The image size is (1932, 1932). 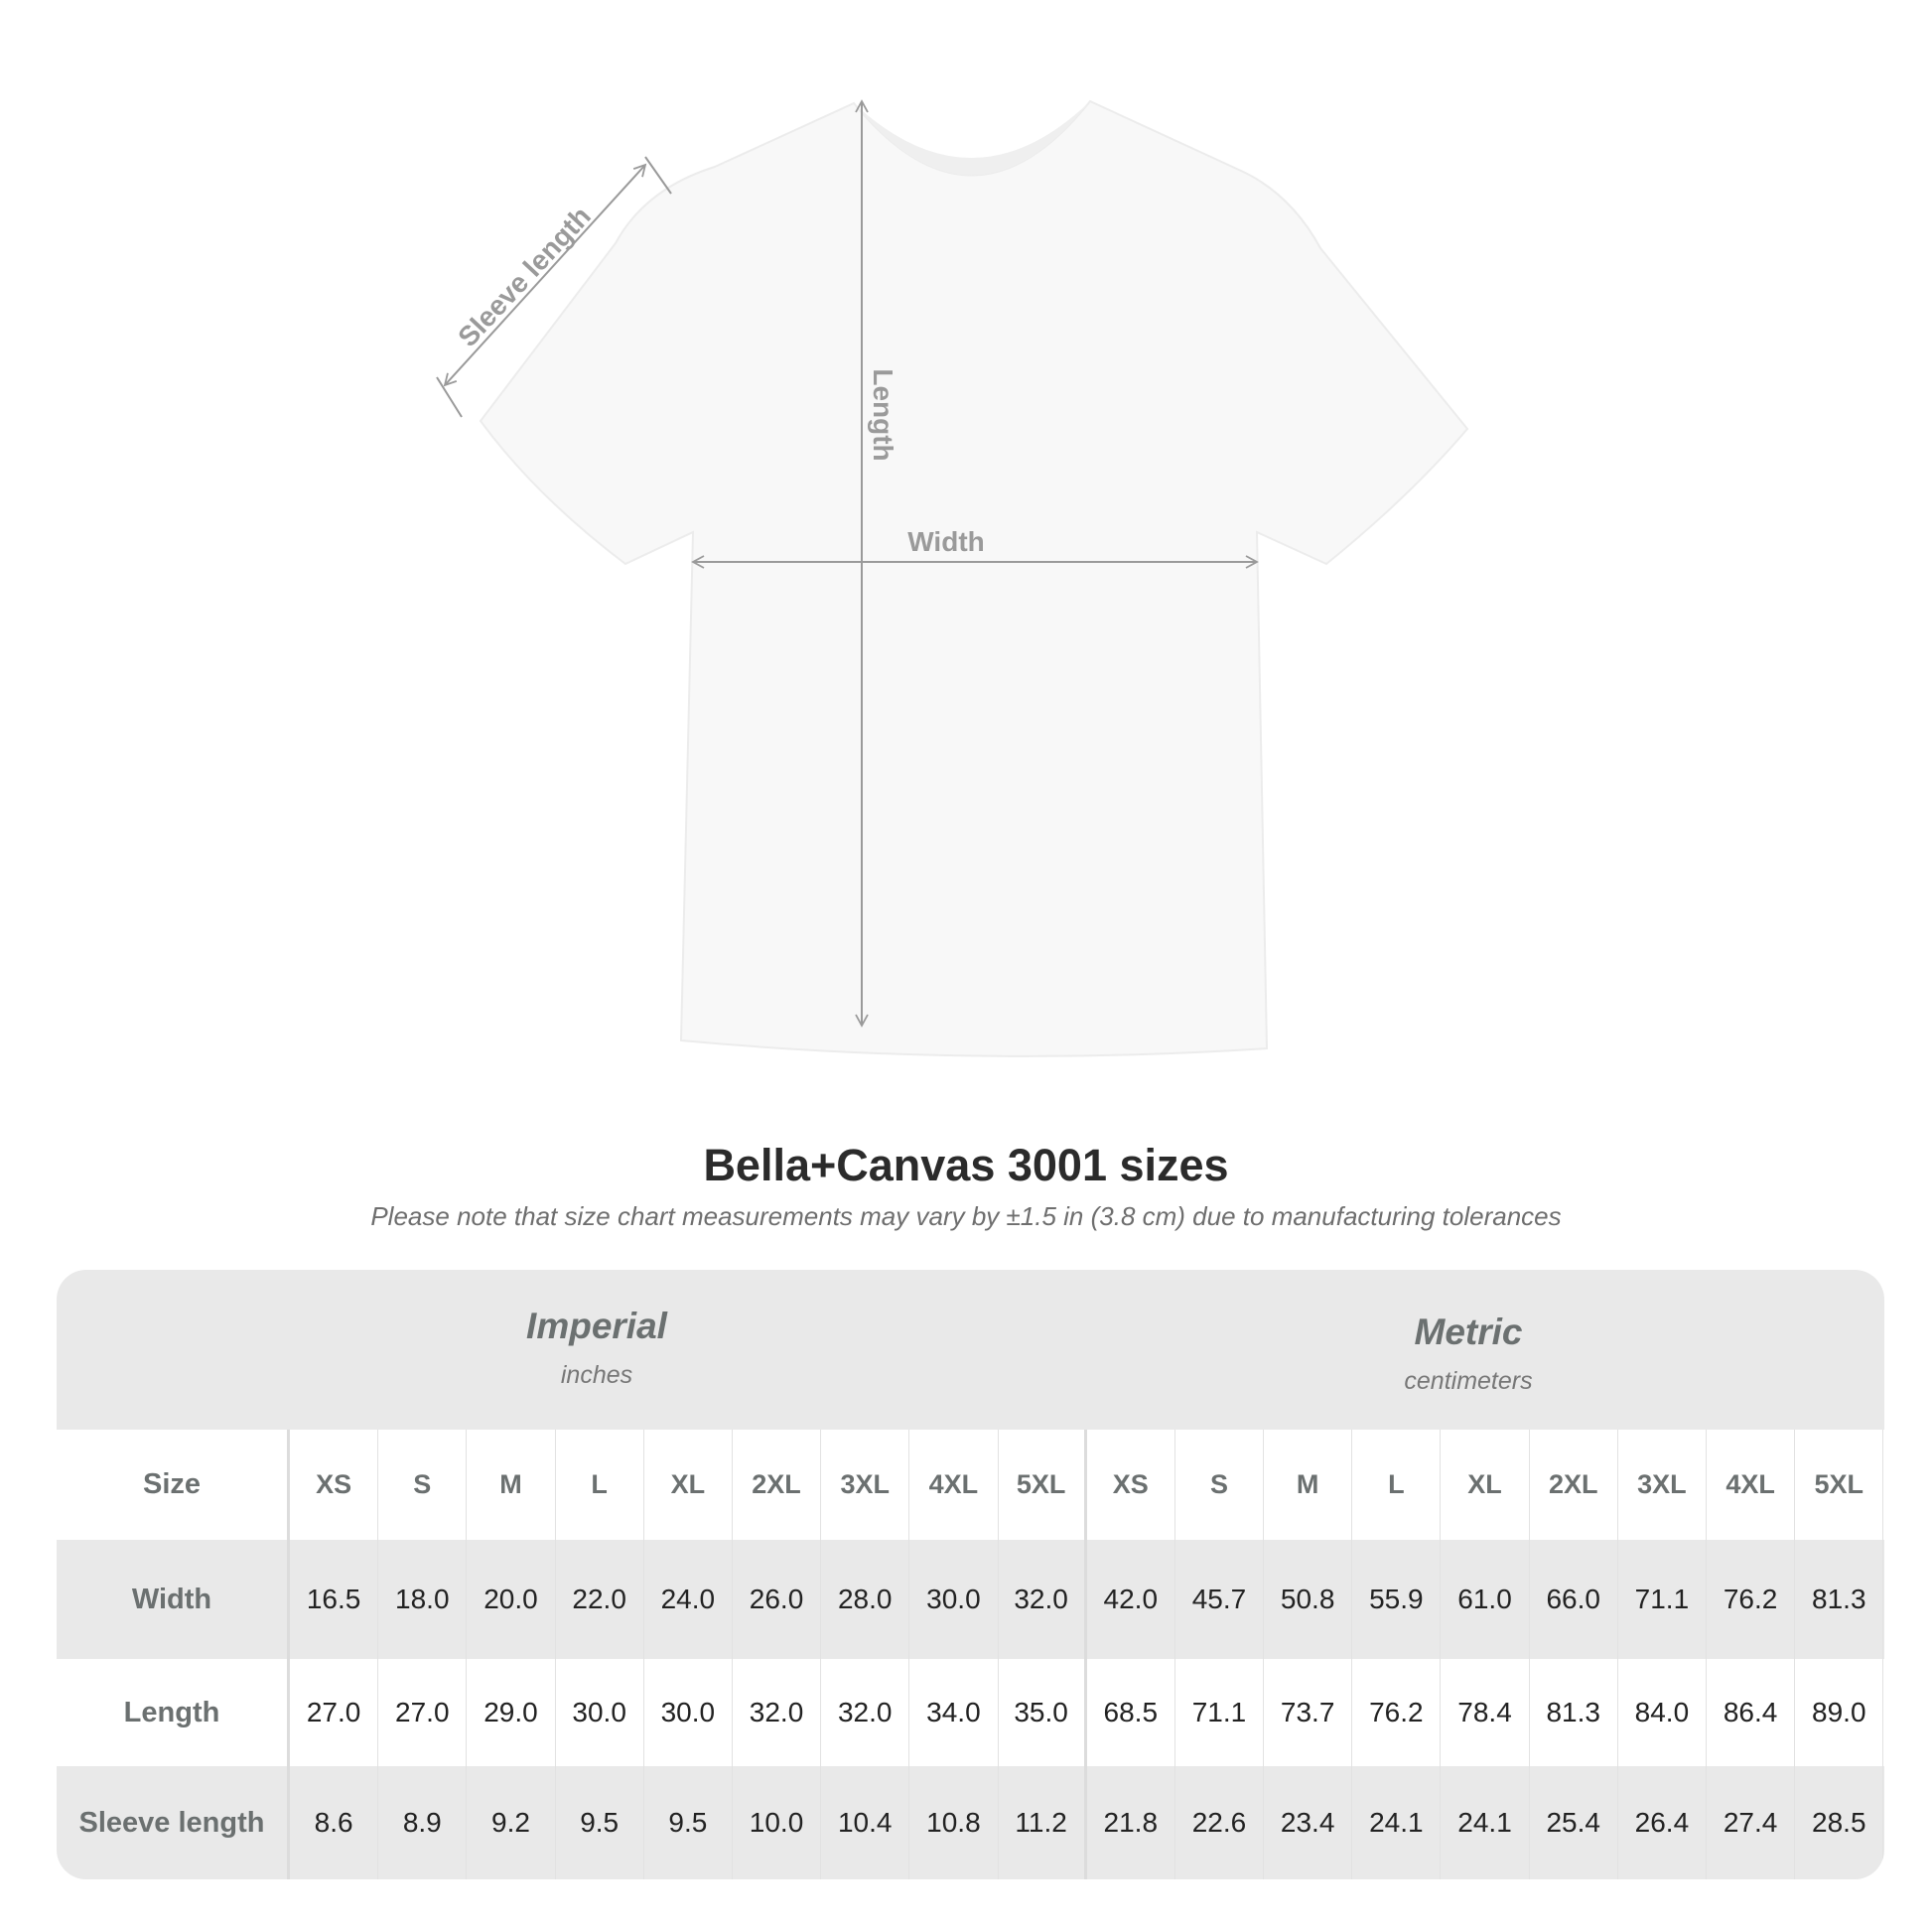 I want to click on unit-header-band, so click(x=971, y=1350).